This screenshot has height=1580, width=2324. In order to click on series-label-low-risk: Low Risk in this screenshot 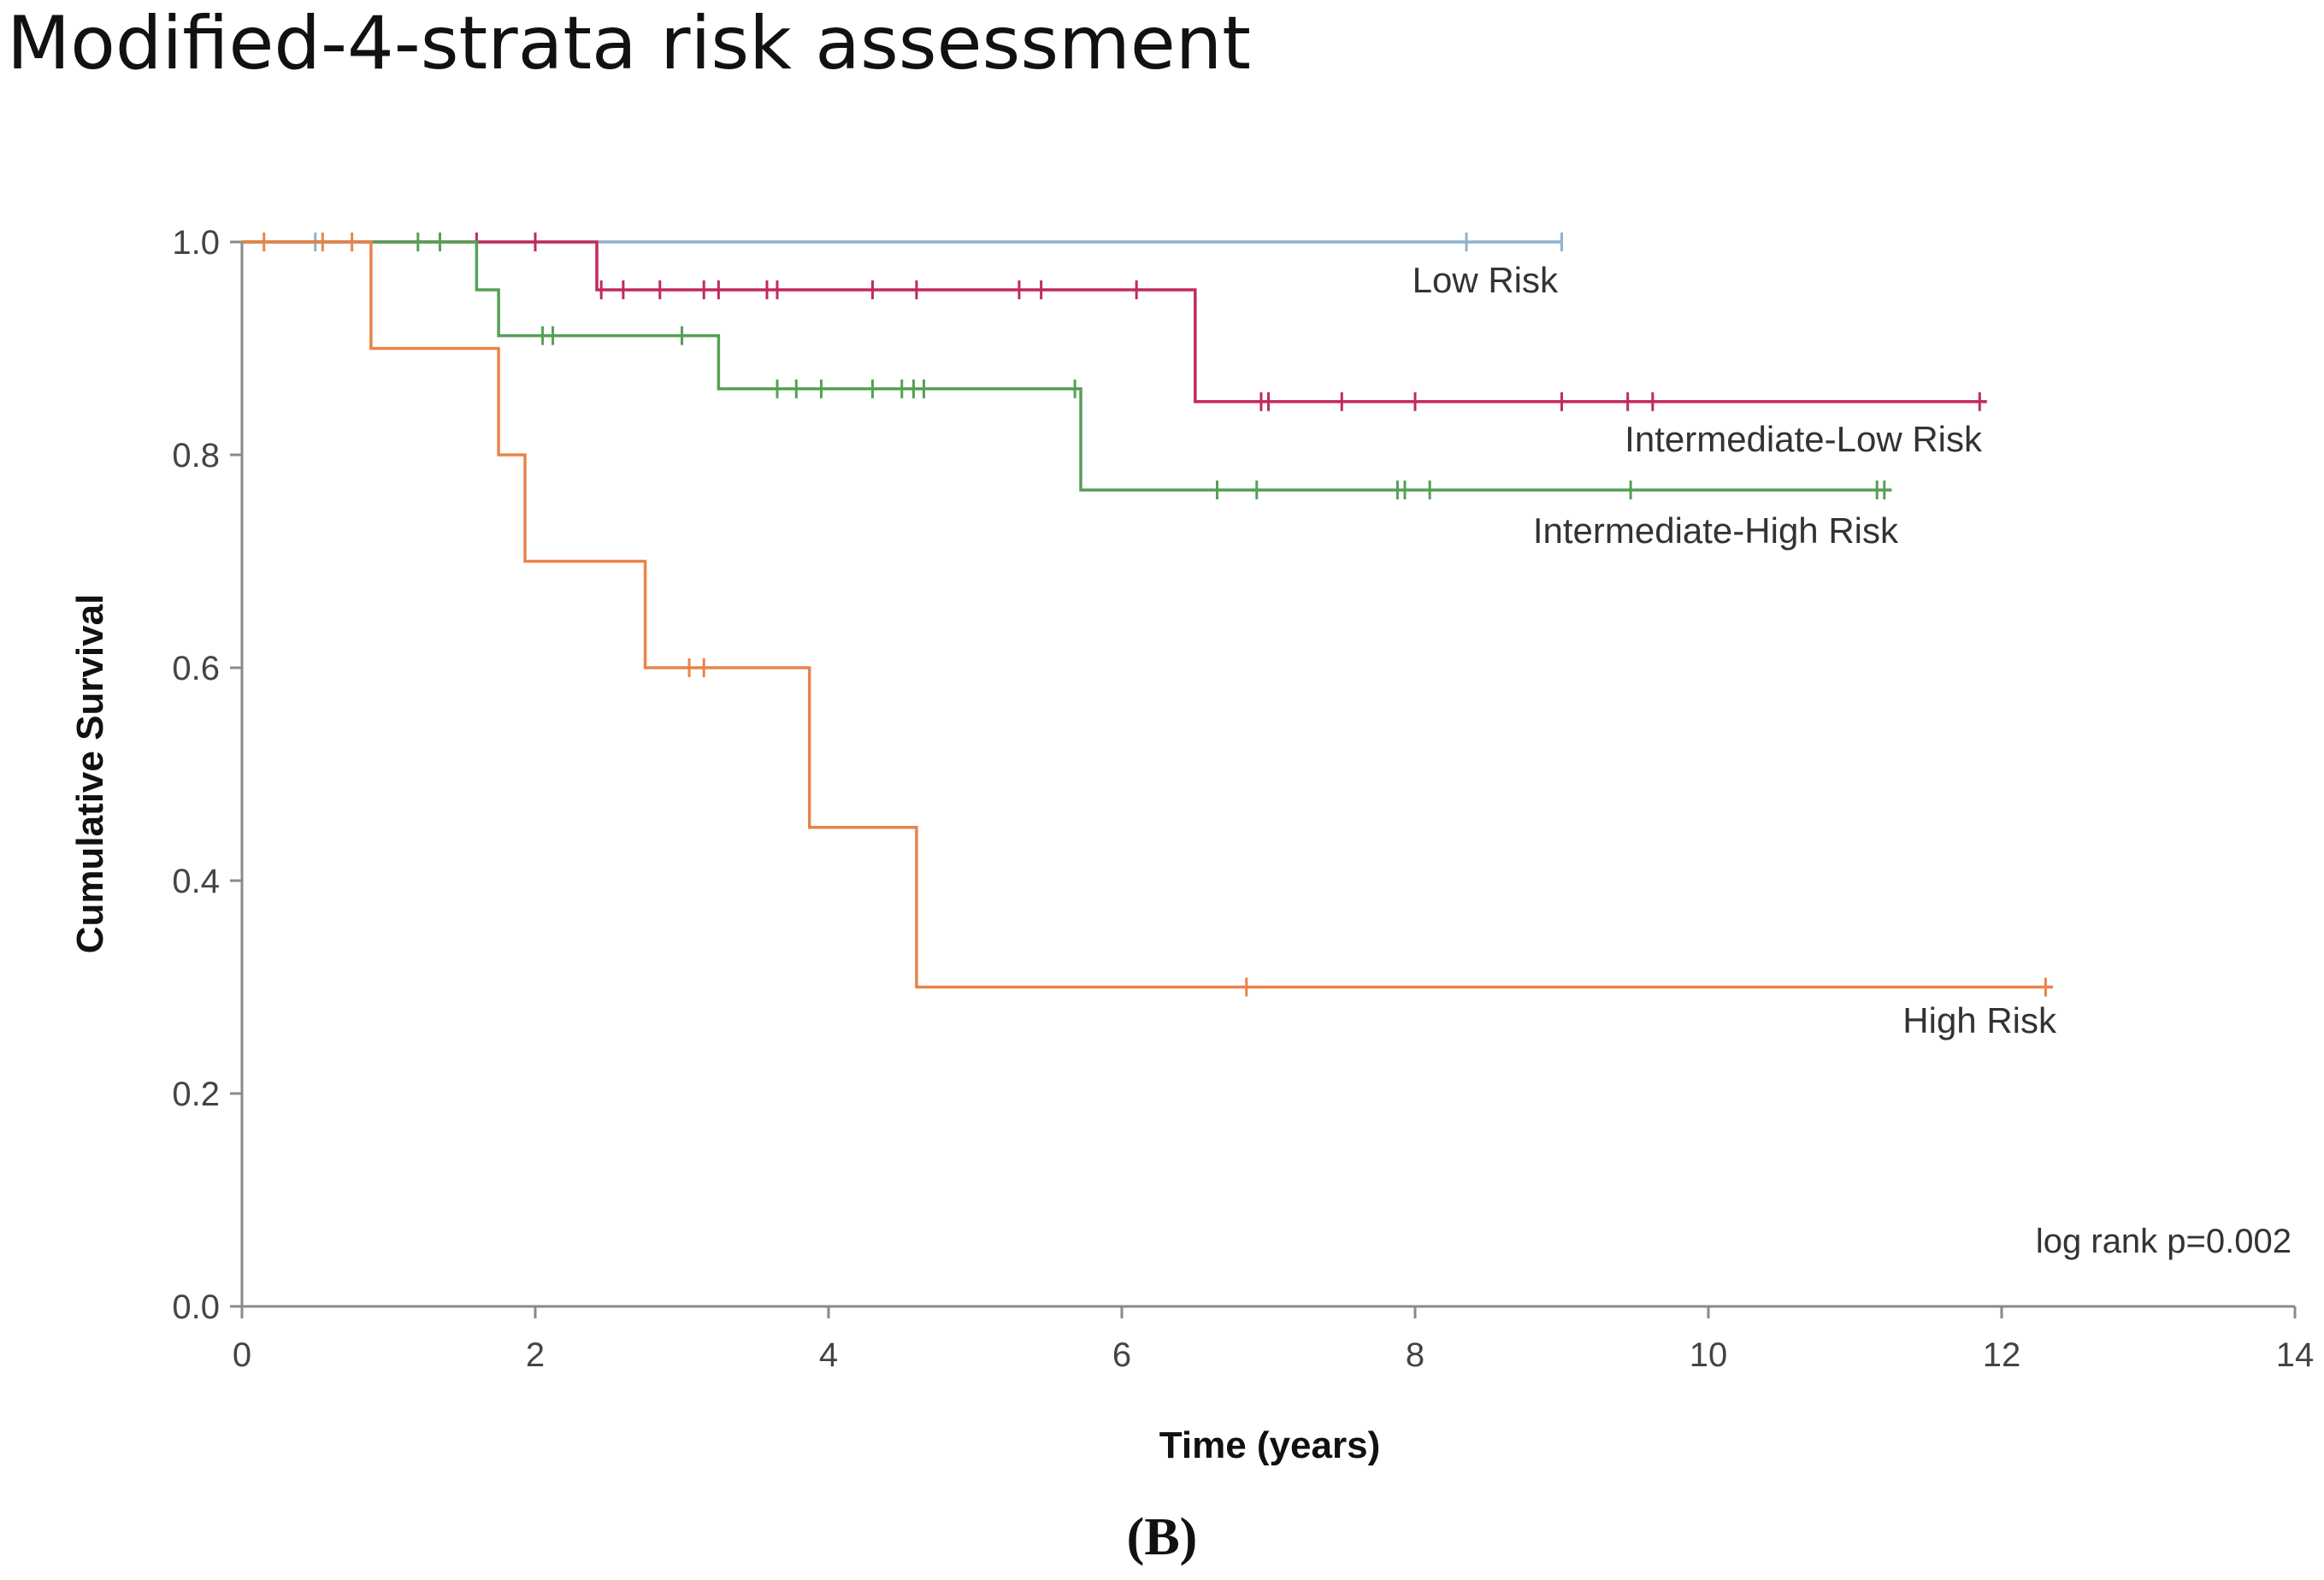, I will do `click(1486, 280)`.